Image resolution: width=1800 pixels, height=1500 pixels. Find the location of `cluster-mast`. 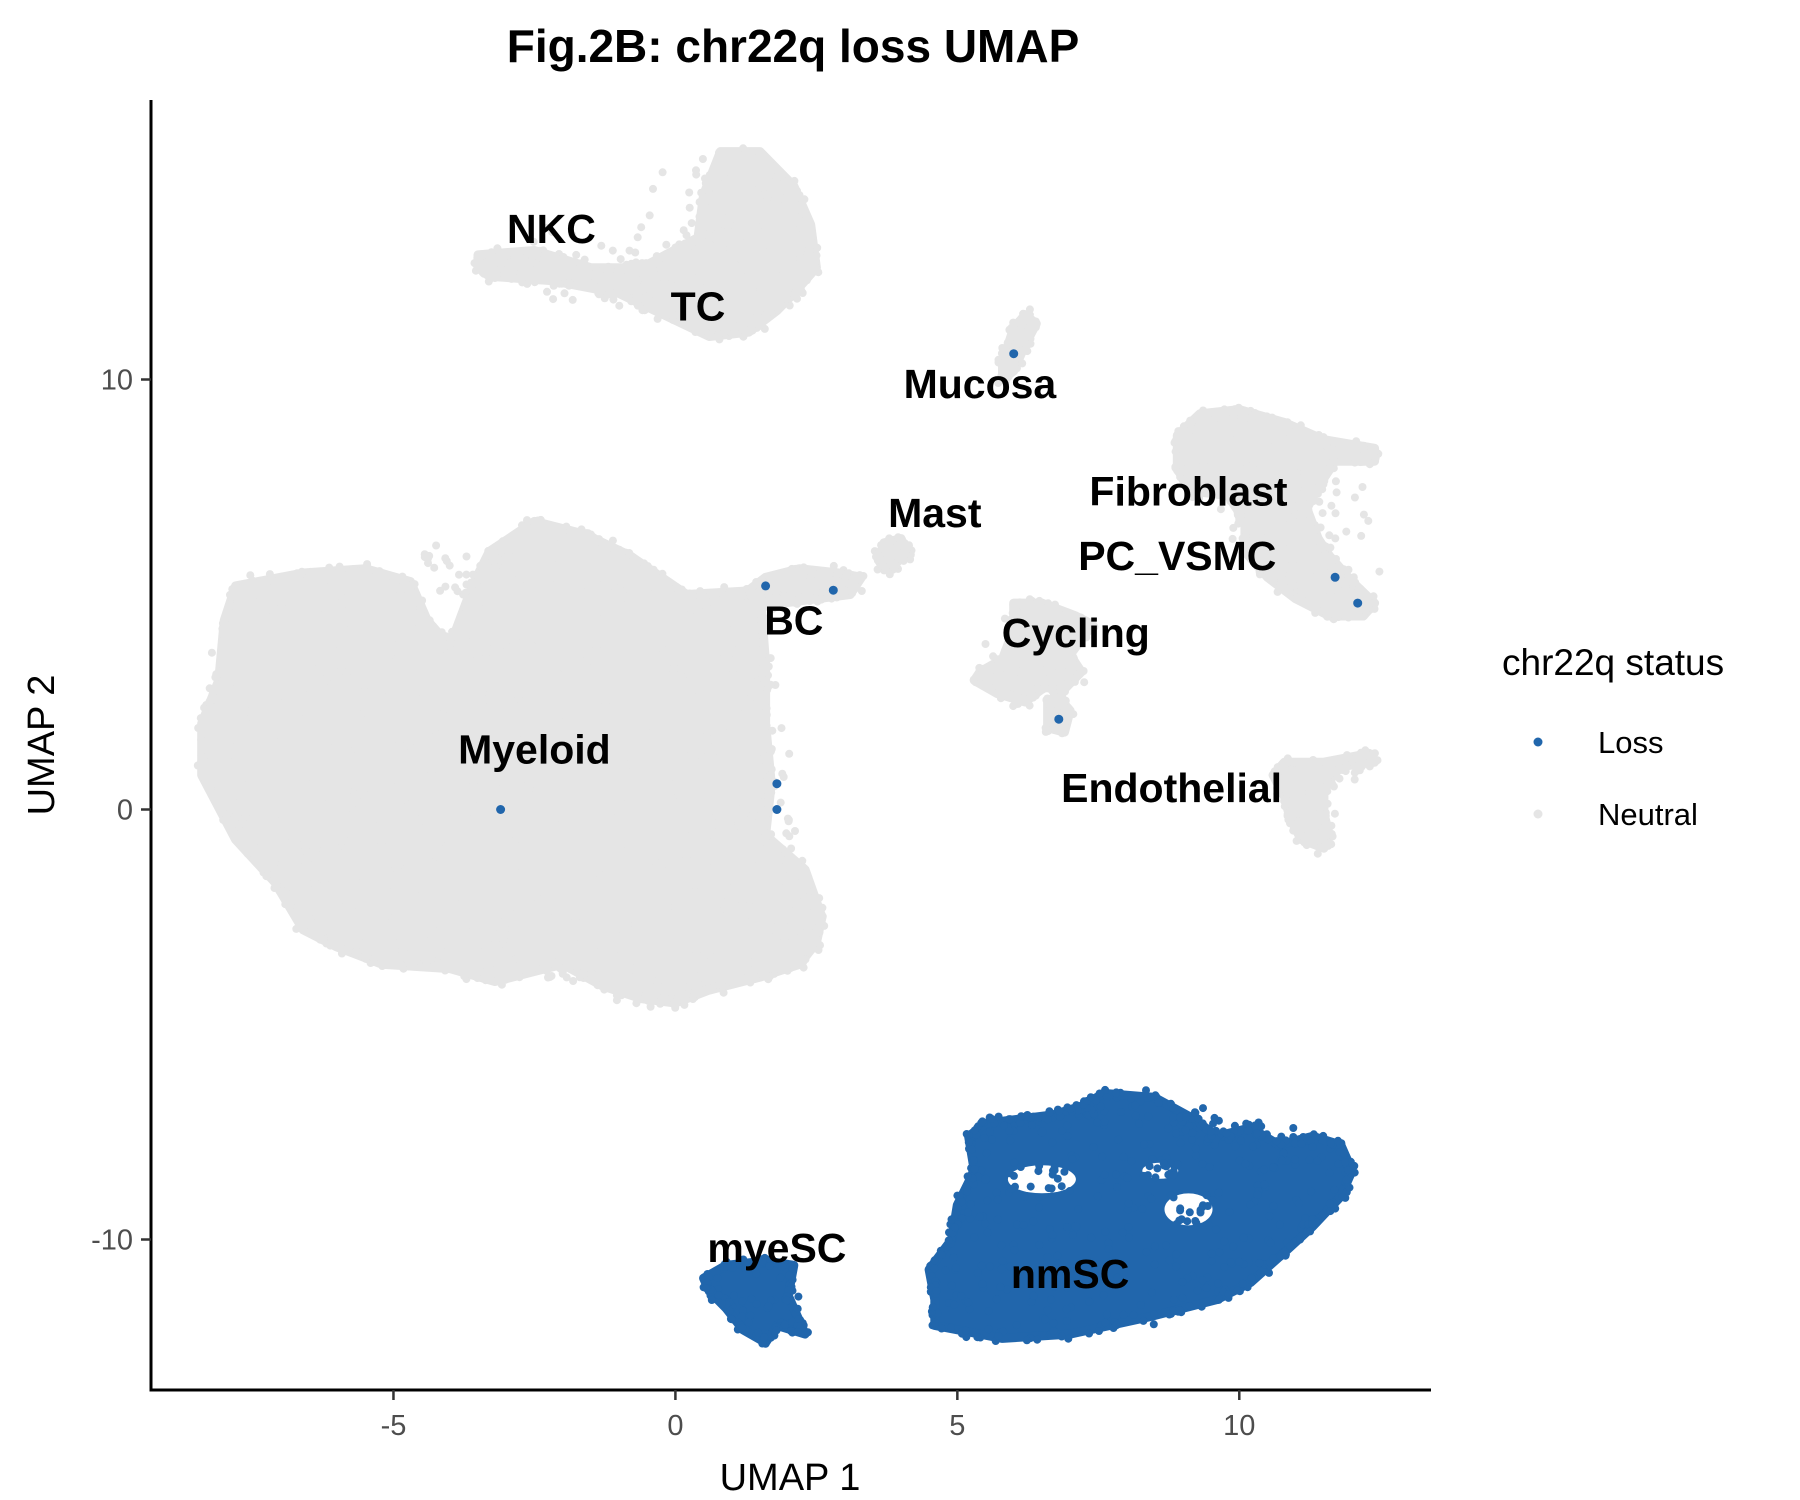

cluster-mast is located at coordinates (893, 556).